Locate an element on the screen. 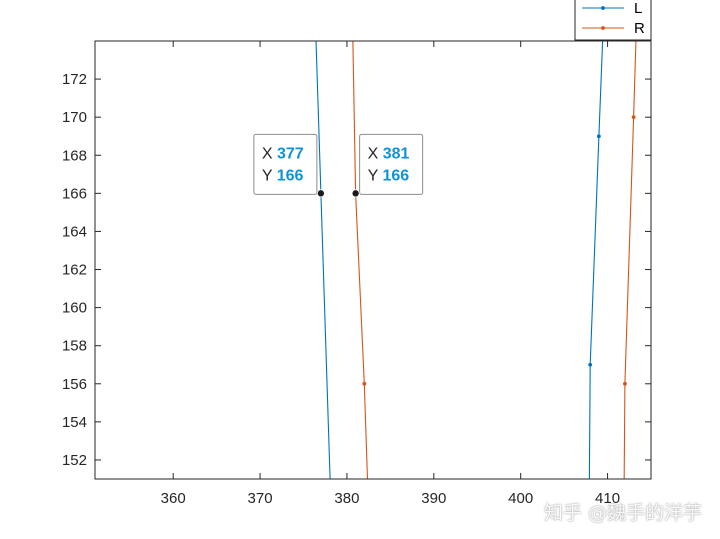 The height and width of the screenshot is (539, 720). datatip-x-line: X 381 is located at coordinates (389, 153).